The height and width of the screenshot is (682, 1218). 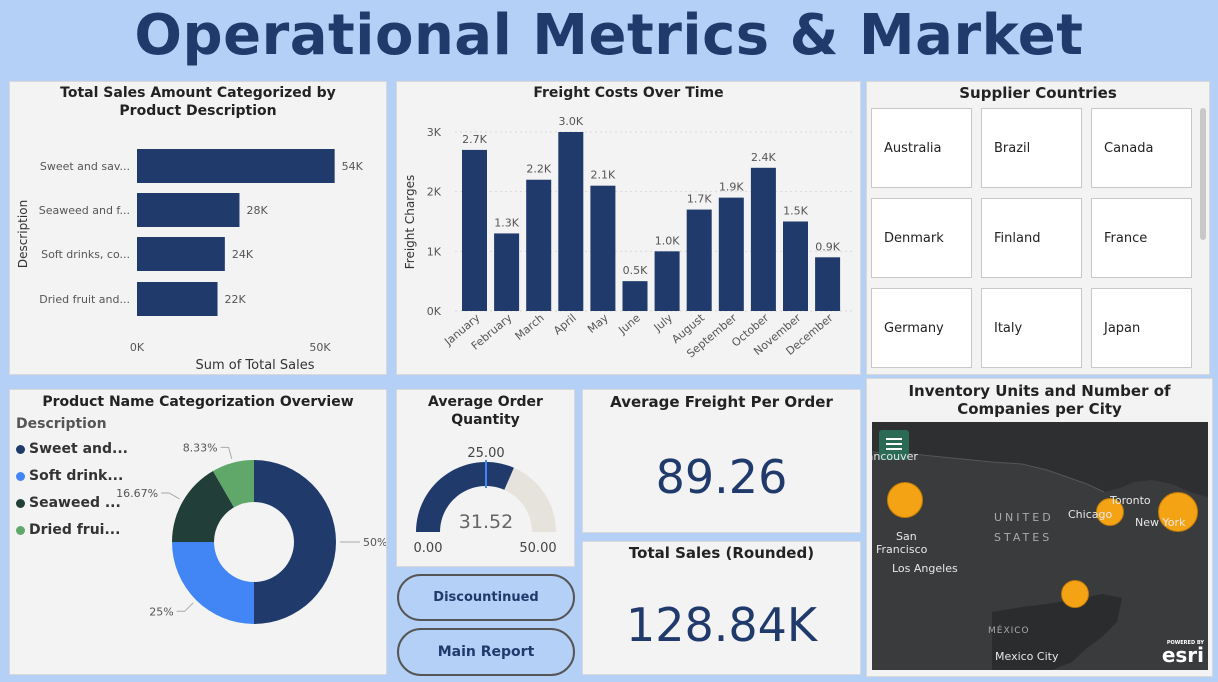 What do you see at coordinates (925, 568) in the screenshot?
I see `map-label-los-angeles: Los Angeles` at bounding box center [925, 568].